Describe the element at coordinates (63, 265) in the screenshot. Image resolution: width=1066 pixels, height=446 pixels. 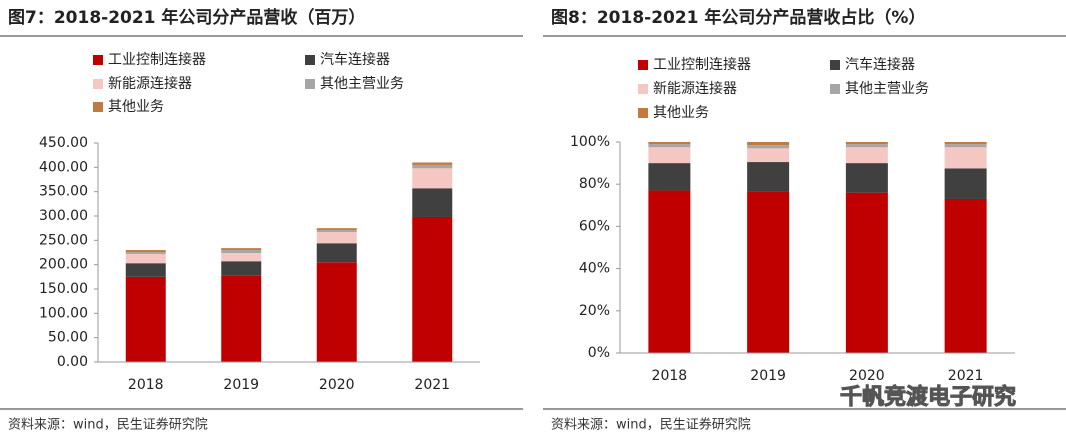
I see `y-tick-label: 200.00` at that location.